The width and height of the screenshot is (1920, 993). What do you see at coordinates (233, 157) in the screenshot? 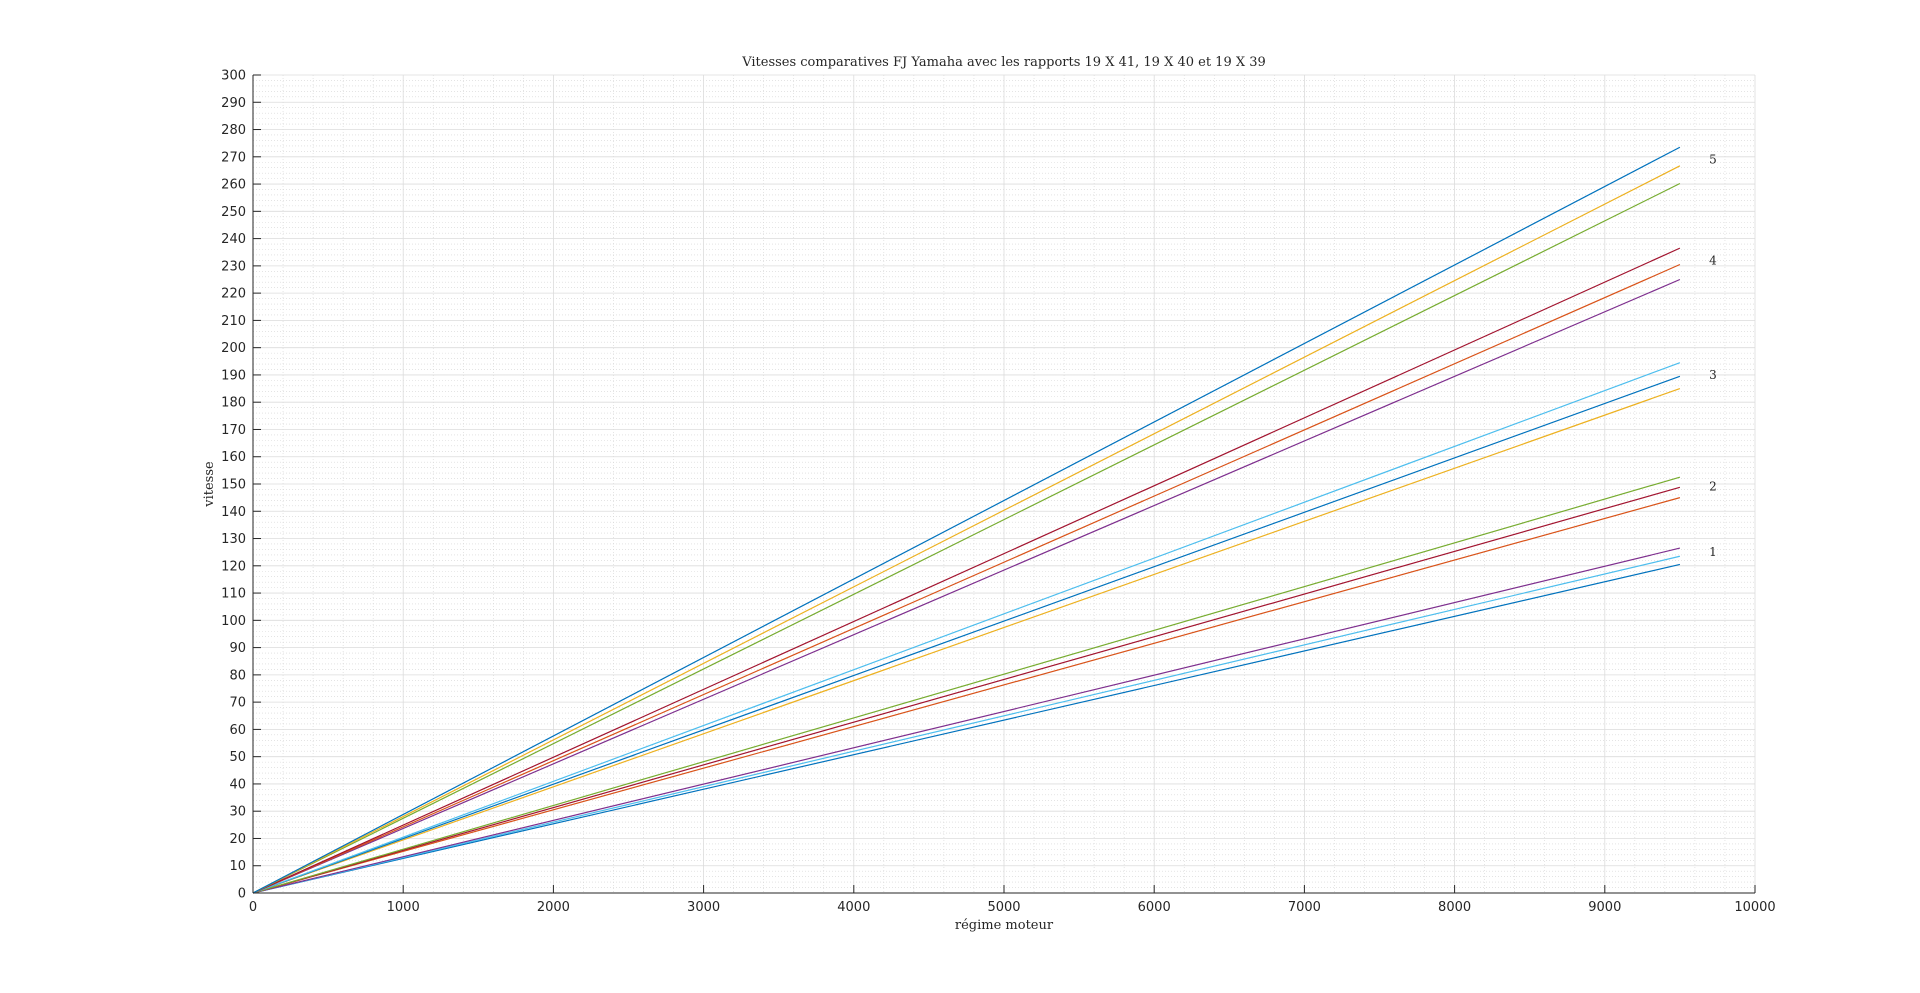
I see `y-tick-label: 270` at bounding box center [233, 157].